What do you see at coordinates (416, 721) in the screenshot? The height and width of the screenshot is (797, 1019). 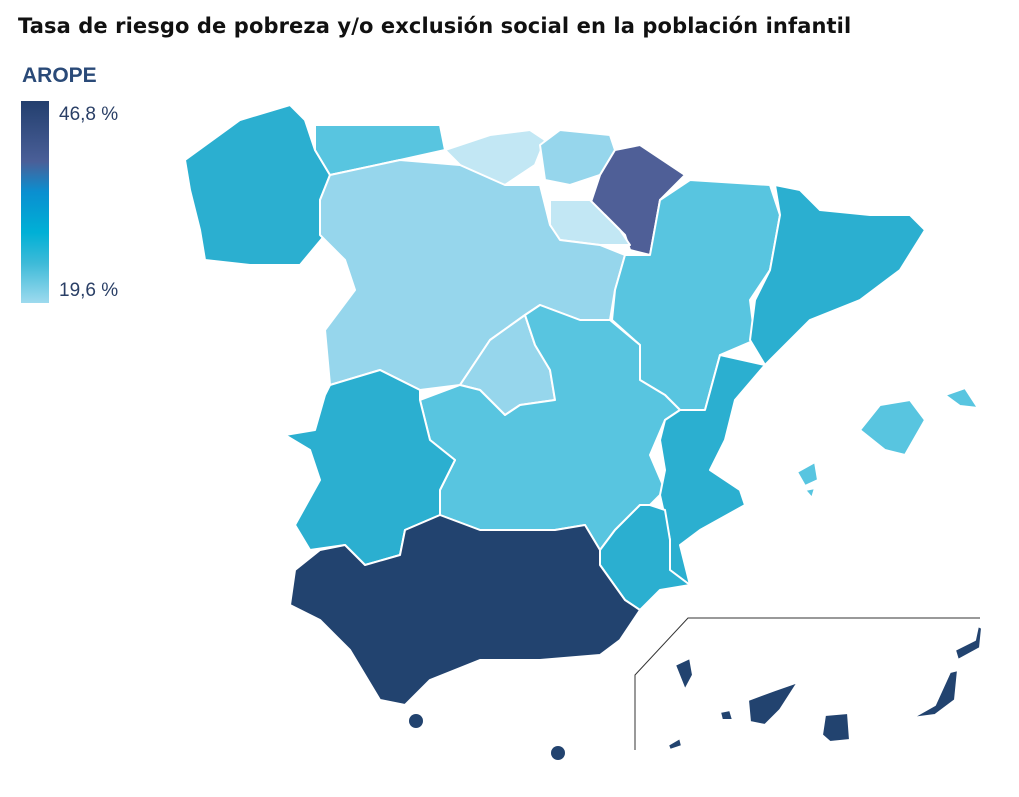 I see `region-ceuta` at bounding box center [416, 721].